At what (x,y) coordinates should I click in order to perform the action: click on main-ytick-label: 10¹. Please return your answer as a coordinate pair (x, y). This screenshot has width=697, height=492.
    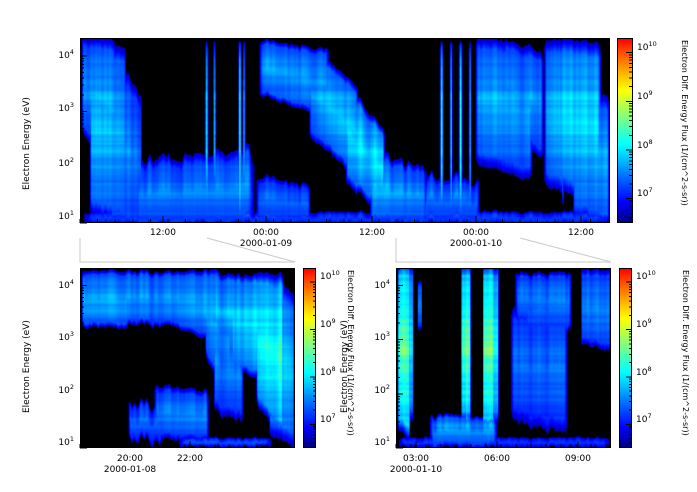
    Looking at the image, I should click on (66, 215).